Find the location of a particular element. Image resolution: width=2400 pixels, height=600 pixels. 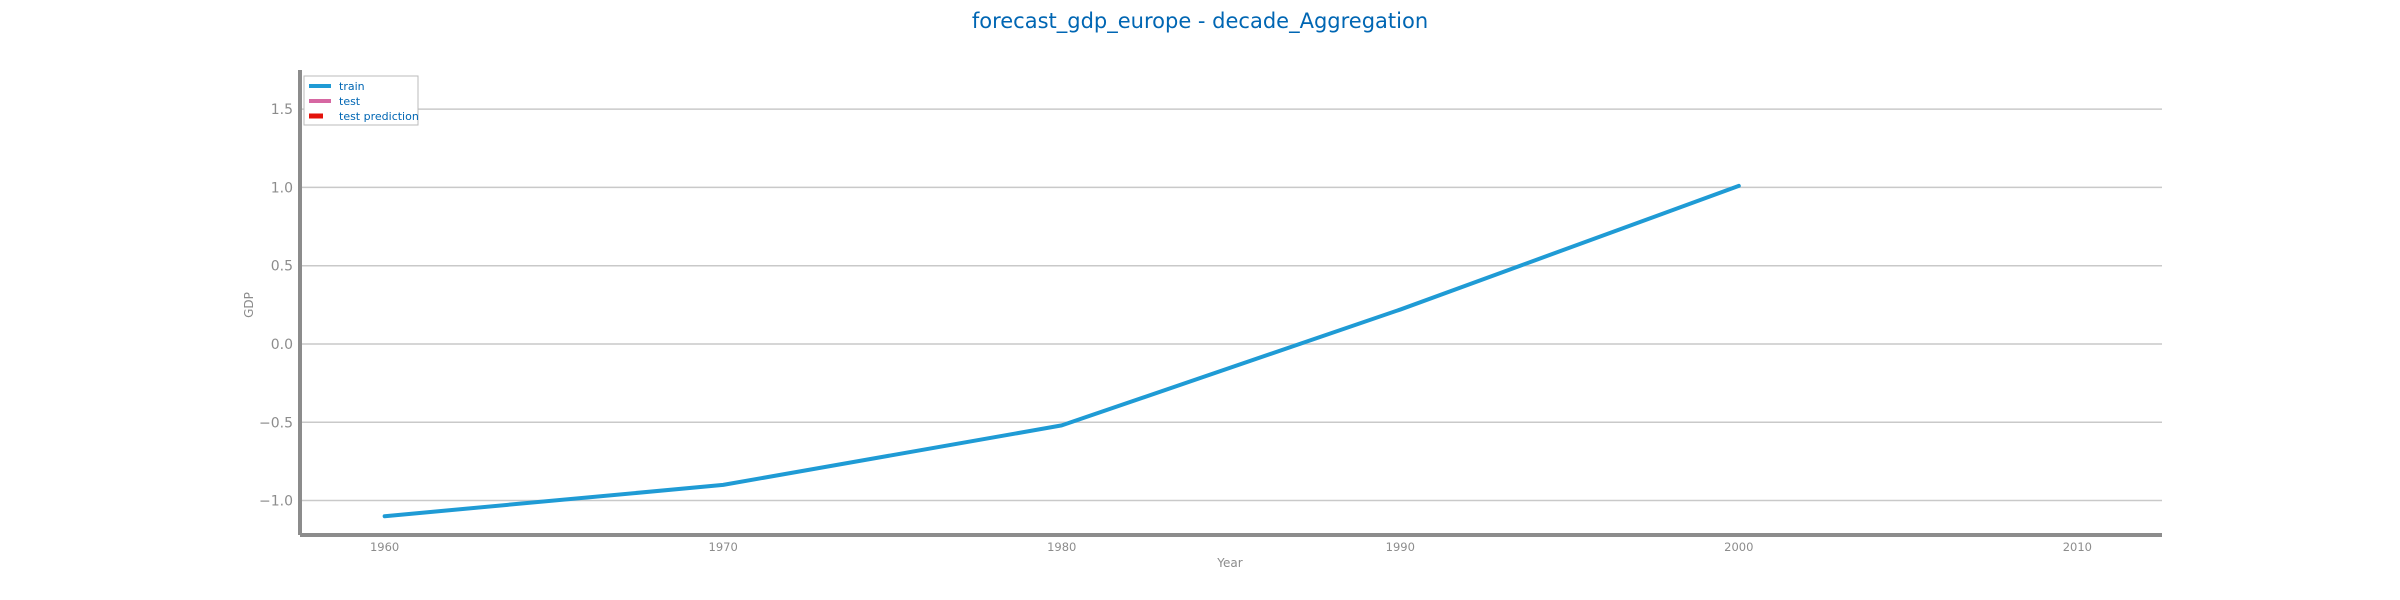

y-tick-label: 0.5 is located at coordinates (282, 267).